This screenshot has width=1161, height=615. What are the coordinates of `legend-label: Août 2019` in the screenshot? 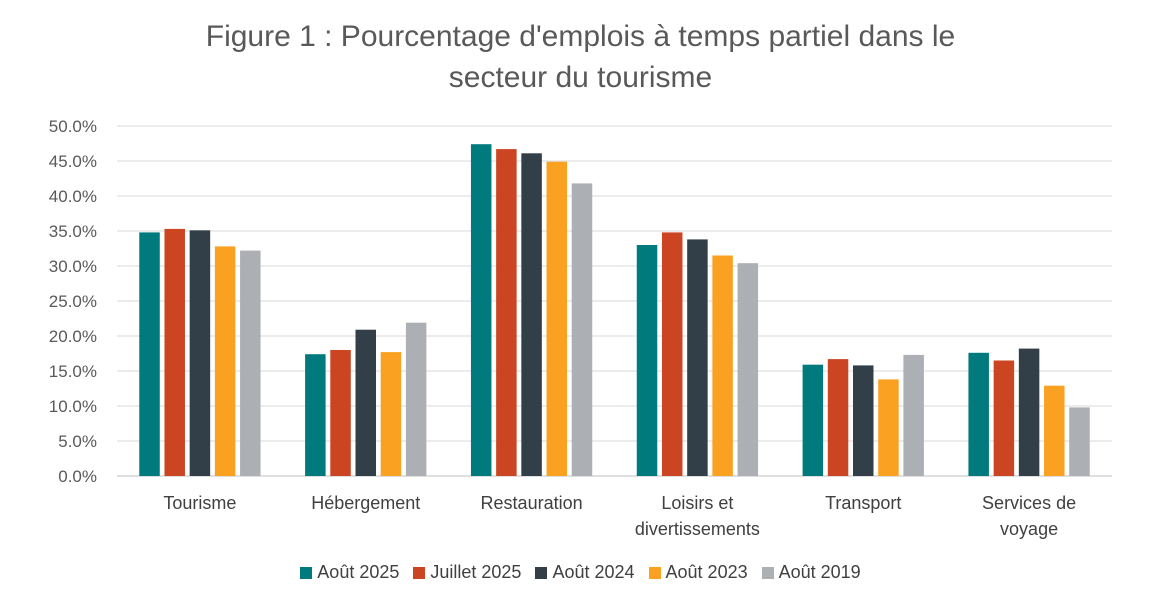 It's located at (819, 572).